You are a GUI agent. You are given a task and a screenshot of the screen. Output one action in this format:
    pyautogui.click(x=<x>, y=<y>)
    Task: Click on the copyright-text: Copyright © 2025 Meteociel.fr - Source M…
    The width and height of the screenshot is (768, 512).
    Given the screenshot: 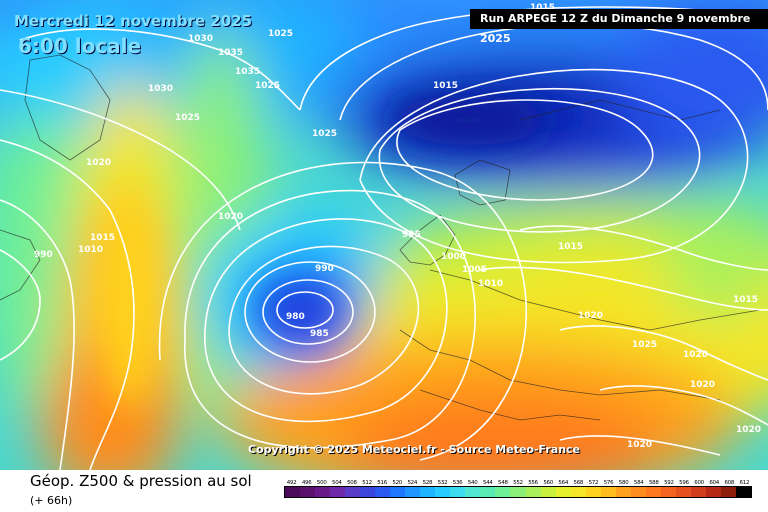 What is the action you would take?
    pyautogui.click(x=414, y=449)
    